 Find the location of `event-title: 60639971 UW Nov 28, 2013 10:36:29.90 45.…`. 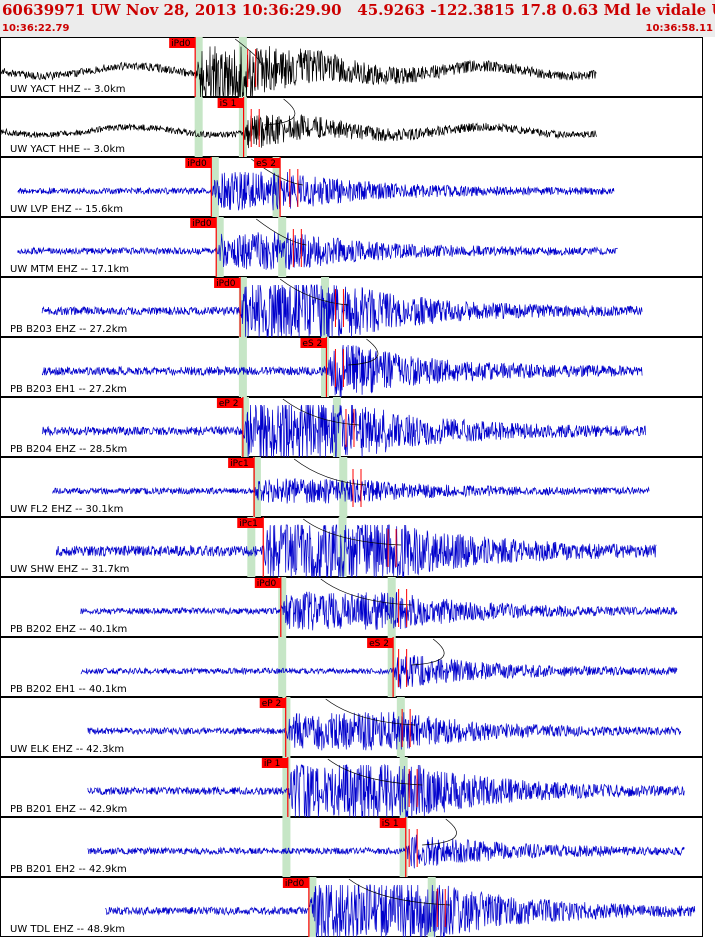

event-title: 60639971 UW Nov 28, 2013 10:36:29.90 45.… is located at coordinates (358, 10).